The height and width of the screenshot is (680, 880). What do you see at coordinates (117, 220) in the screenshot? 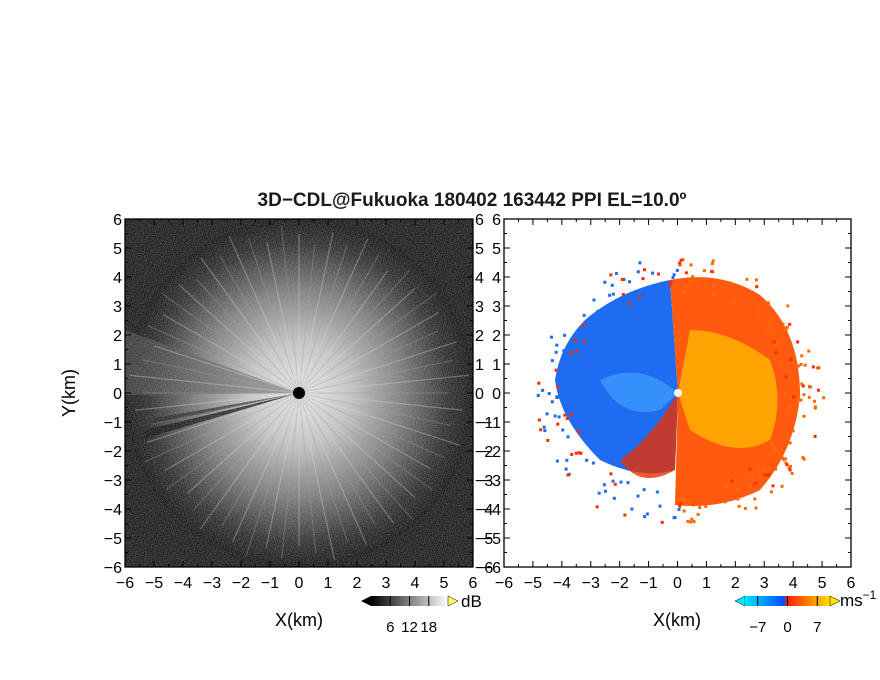
I see `intensity-y-tick-label: 6` at bounding box center [117, 220].